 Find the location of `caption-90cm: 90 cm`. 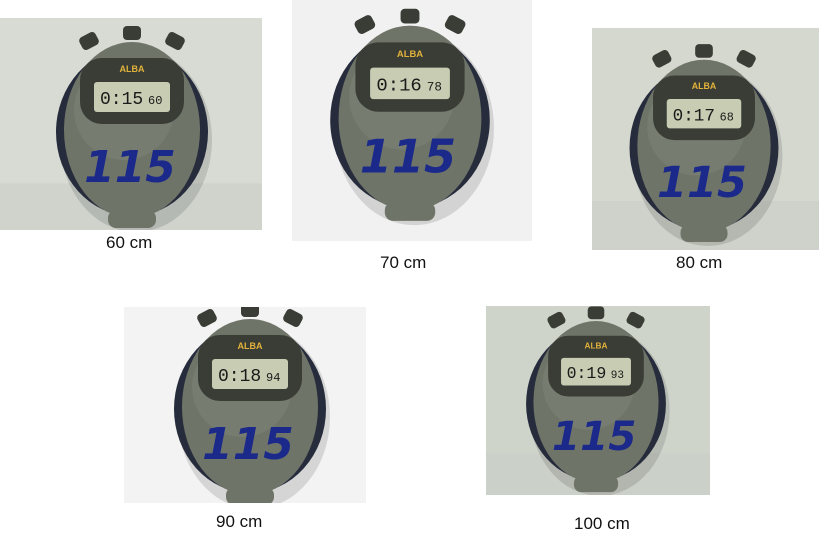

caption-90cm: 90 cm is located at coordinates (239, 521).